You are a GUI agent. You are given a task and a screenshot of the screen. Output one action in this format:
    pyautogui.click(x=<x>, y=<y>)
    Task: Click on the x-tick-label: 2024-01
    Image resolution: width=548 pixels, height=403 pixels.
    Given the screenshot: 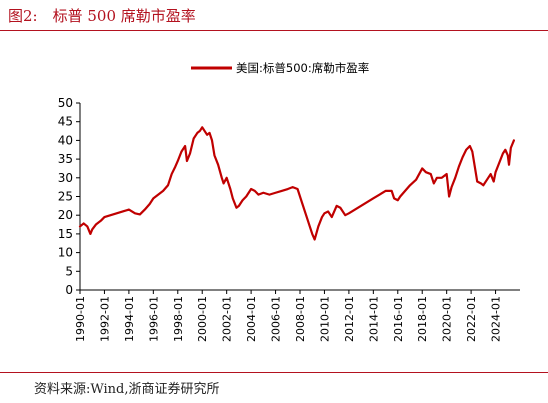 What is the action you would take?
    pyautogui.click(x=496, y=319)
    